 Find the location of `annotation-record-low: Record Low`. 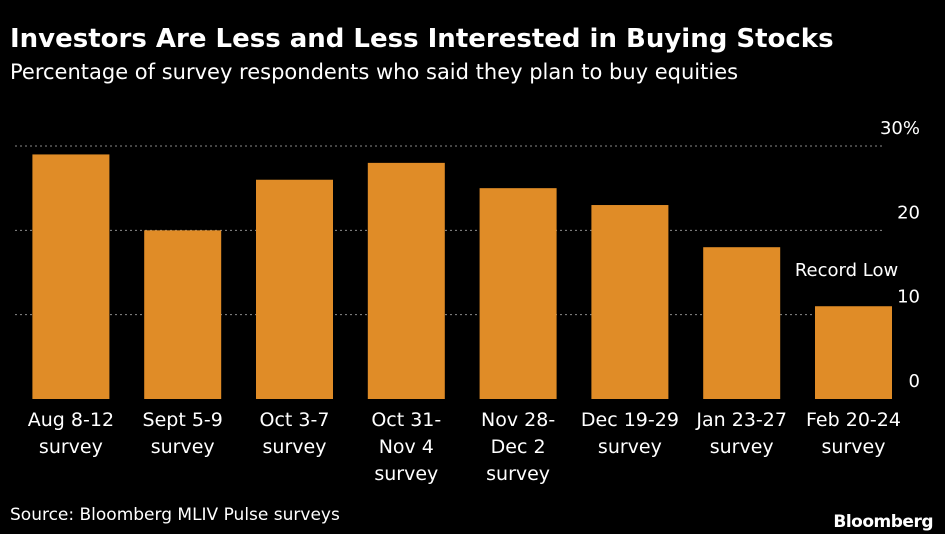

annotation-record-low: Record Low is located at coordinates (846, 270).